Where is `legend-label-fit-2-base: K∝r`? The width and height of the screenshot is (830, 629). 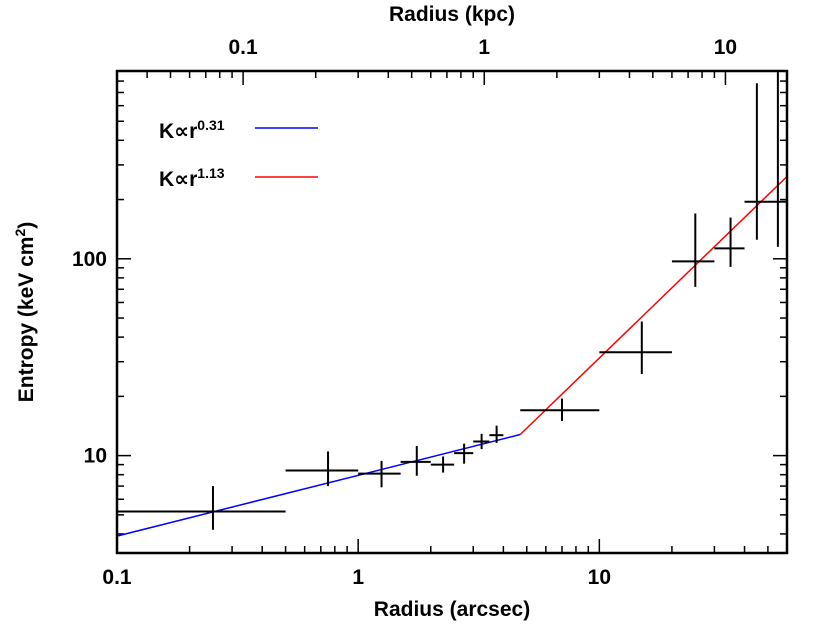
legend-label-fit-2-base: K∝r is located at coordinates (178, 179).